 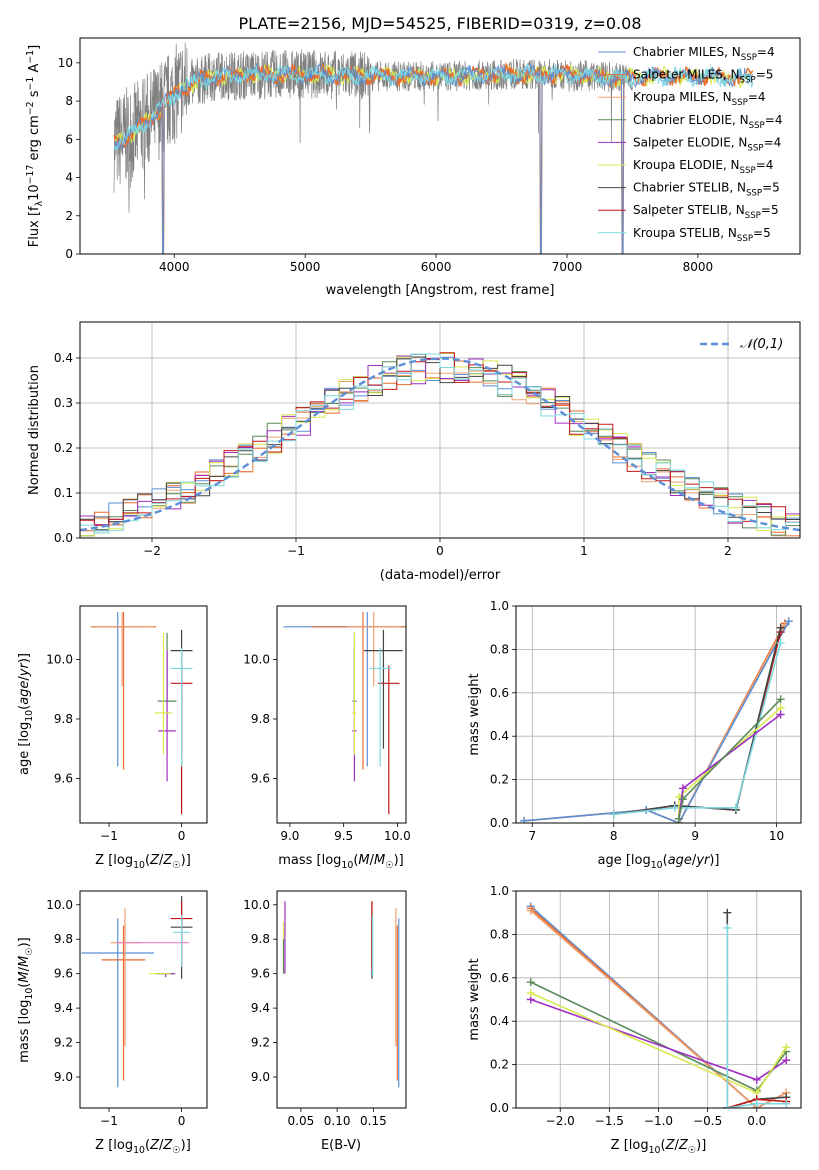 What do you see at coordinates (699, 99) in the screenshot?
I see `legend-entry-label: Kroupa MILES, NSSP=4` at bounding box center [699, 99].